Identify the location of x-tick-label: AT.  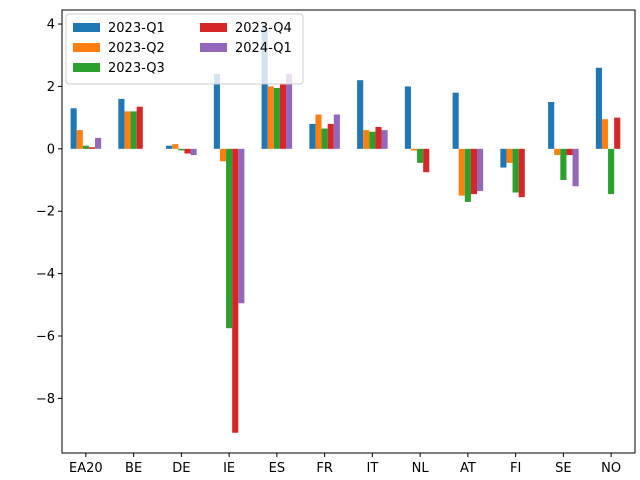
(468, 468).